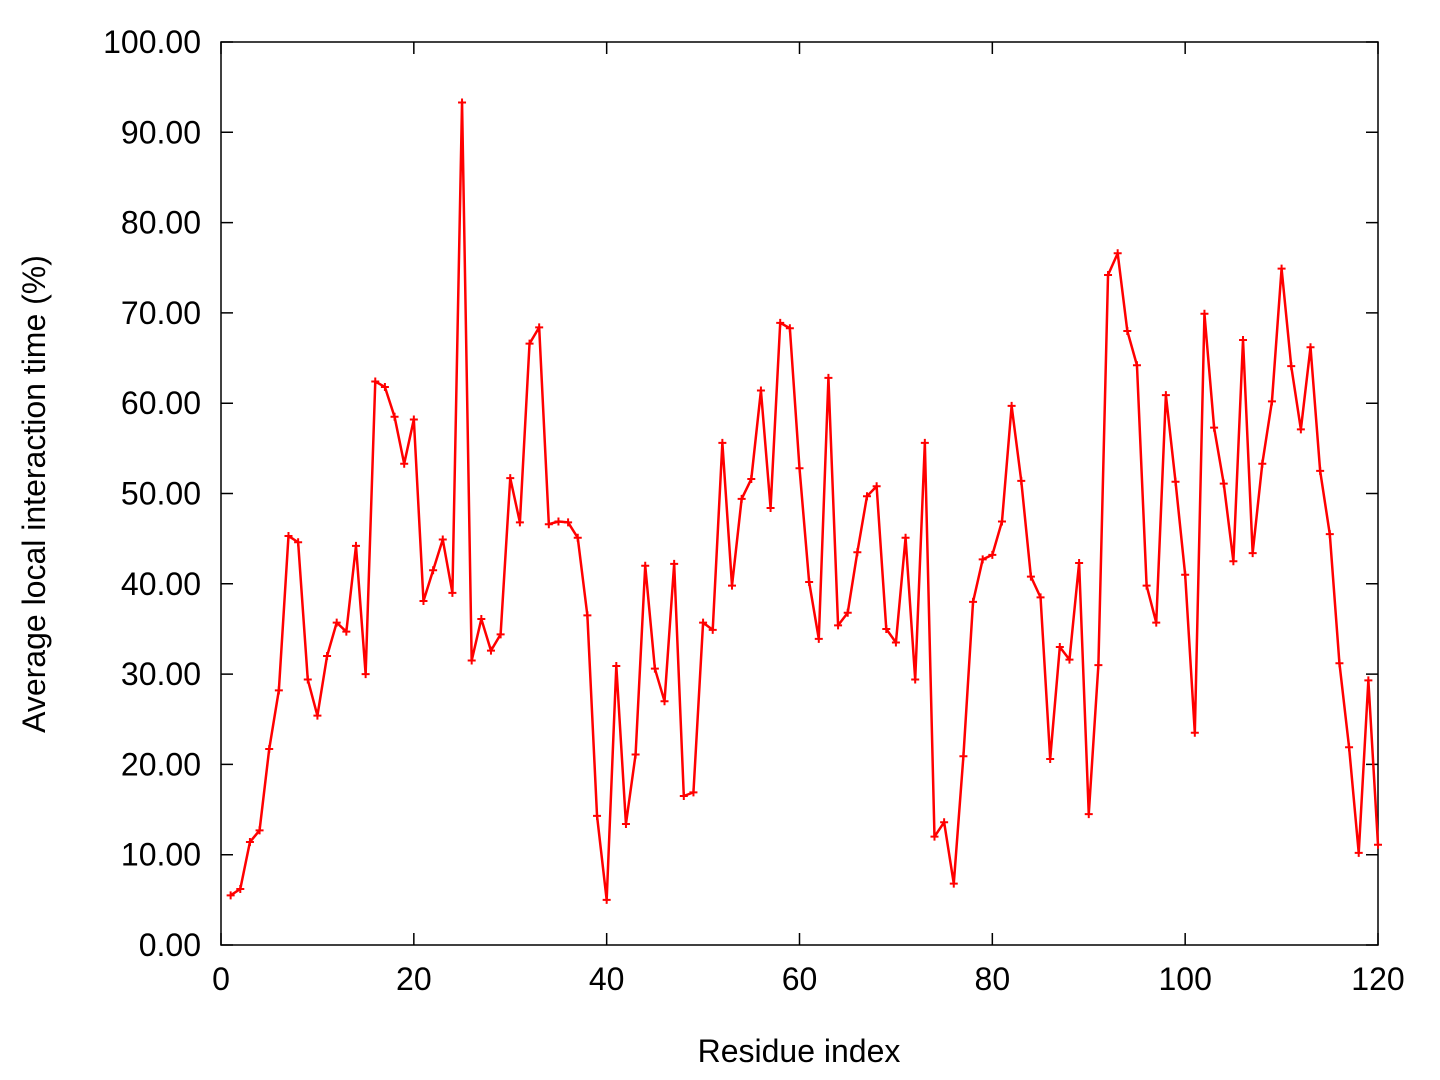  I want to click on x-tick-label: 120, so click(1377, 979).